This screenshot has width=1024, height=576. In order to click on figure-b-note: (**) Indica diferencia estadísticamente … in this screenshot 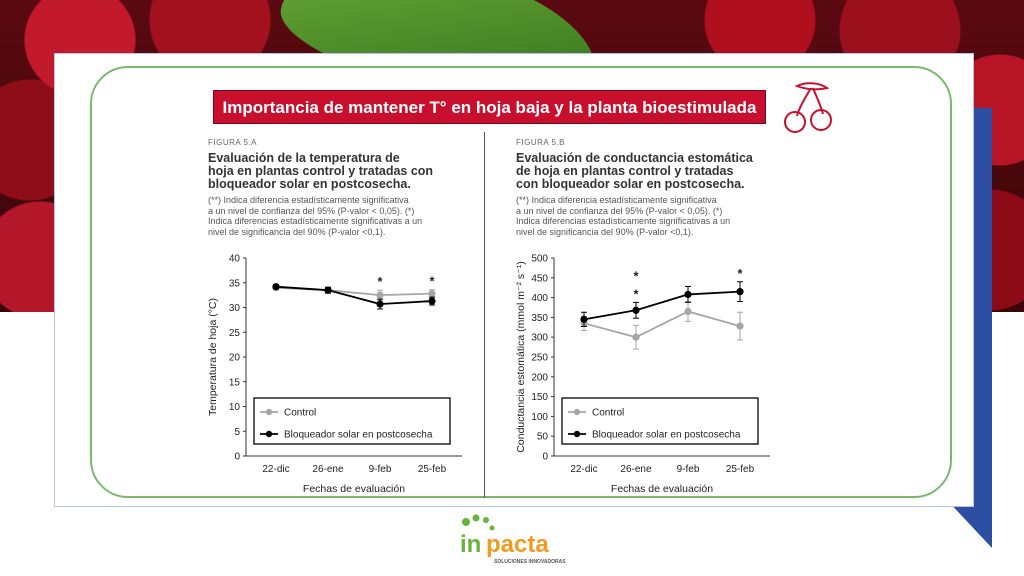, I will do `click(623, 216)`.